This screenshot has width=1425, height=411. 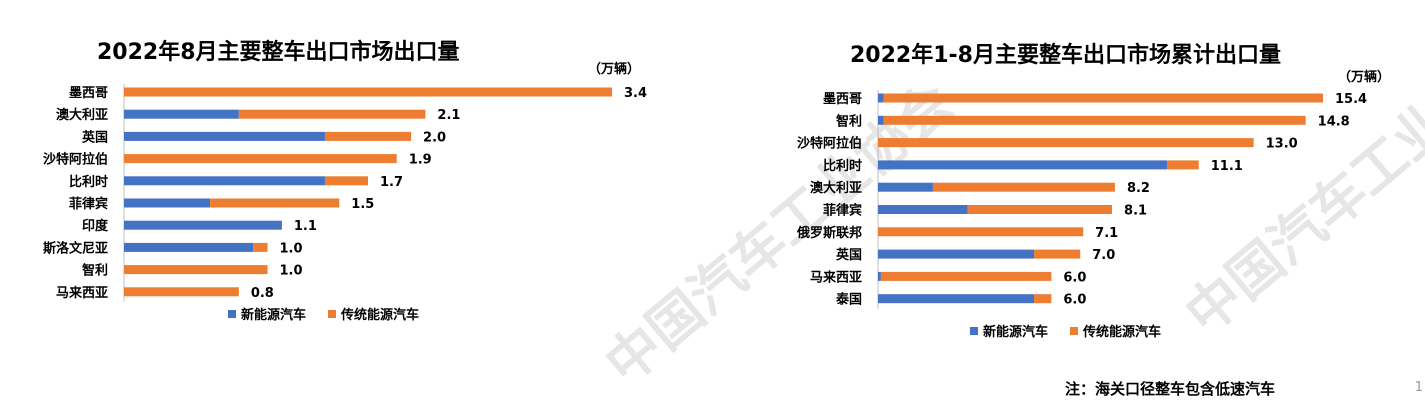 What do you see at coordinates (829, 233) in the screenshot?
I see `category-label: 俄罗斯联邦` at bounding box center [829, 233].